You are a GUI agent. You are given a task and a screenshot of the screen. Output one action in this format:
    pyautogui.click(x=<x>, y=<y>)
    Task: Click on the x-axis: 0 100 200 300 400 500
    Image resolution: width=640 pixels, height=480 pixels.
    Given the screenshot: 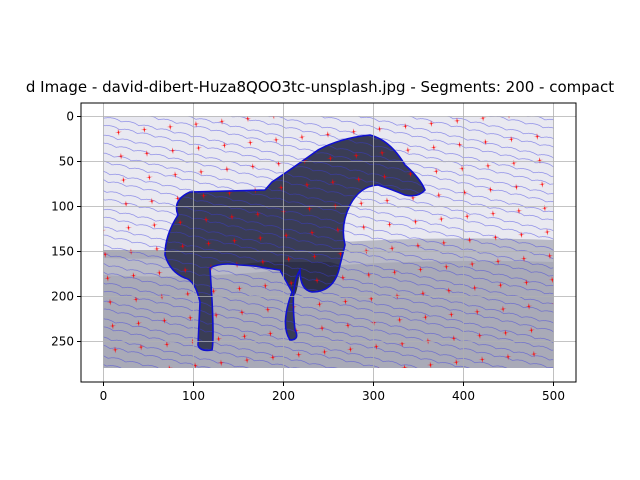 What is the action you would take?
    pyautogui.click(x=332, y=392)
    